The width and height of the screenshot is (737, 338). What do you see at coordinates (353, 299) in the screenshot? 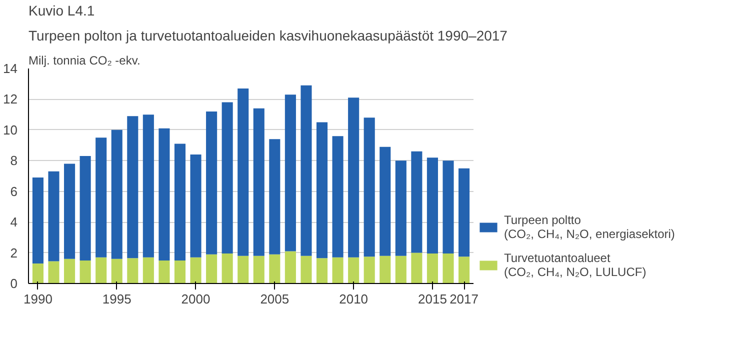
I see `x-tick-label: 2010` at bounding box center [353, 299].